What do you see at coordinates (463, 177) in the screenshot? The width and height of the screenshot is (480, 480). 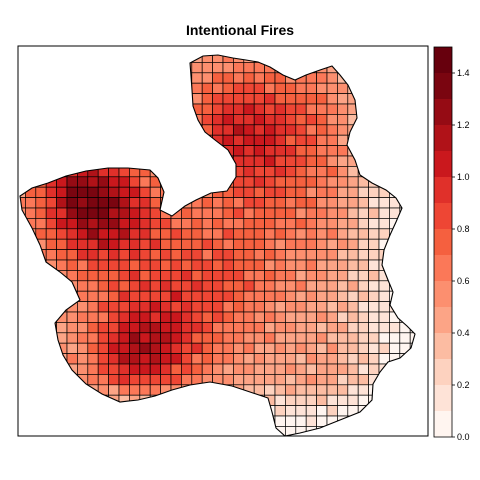 I see `legend-tick-label: 1.0` at bounding box center [463, 177].